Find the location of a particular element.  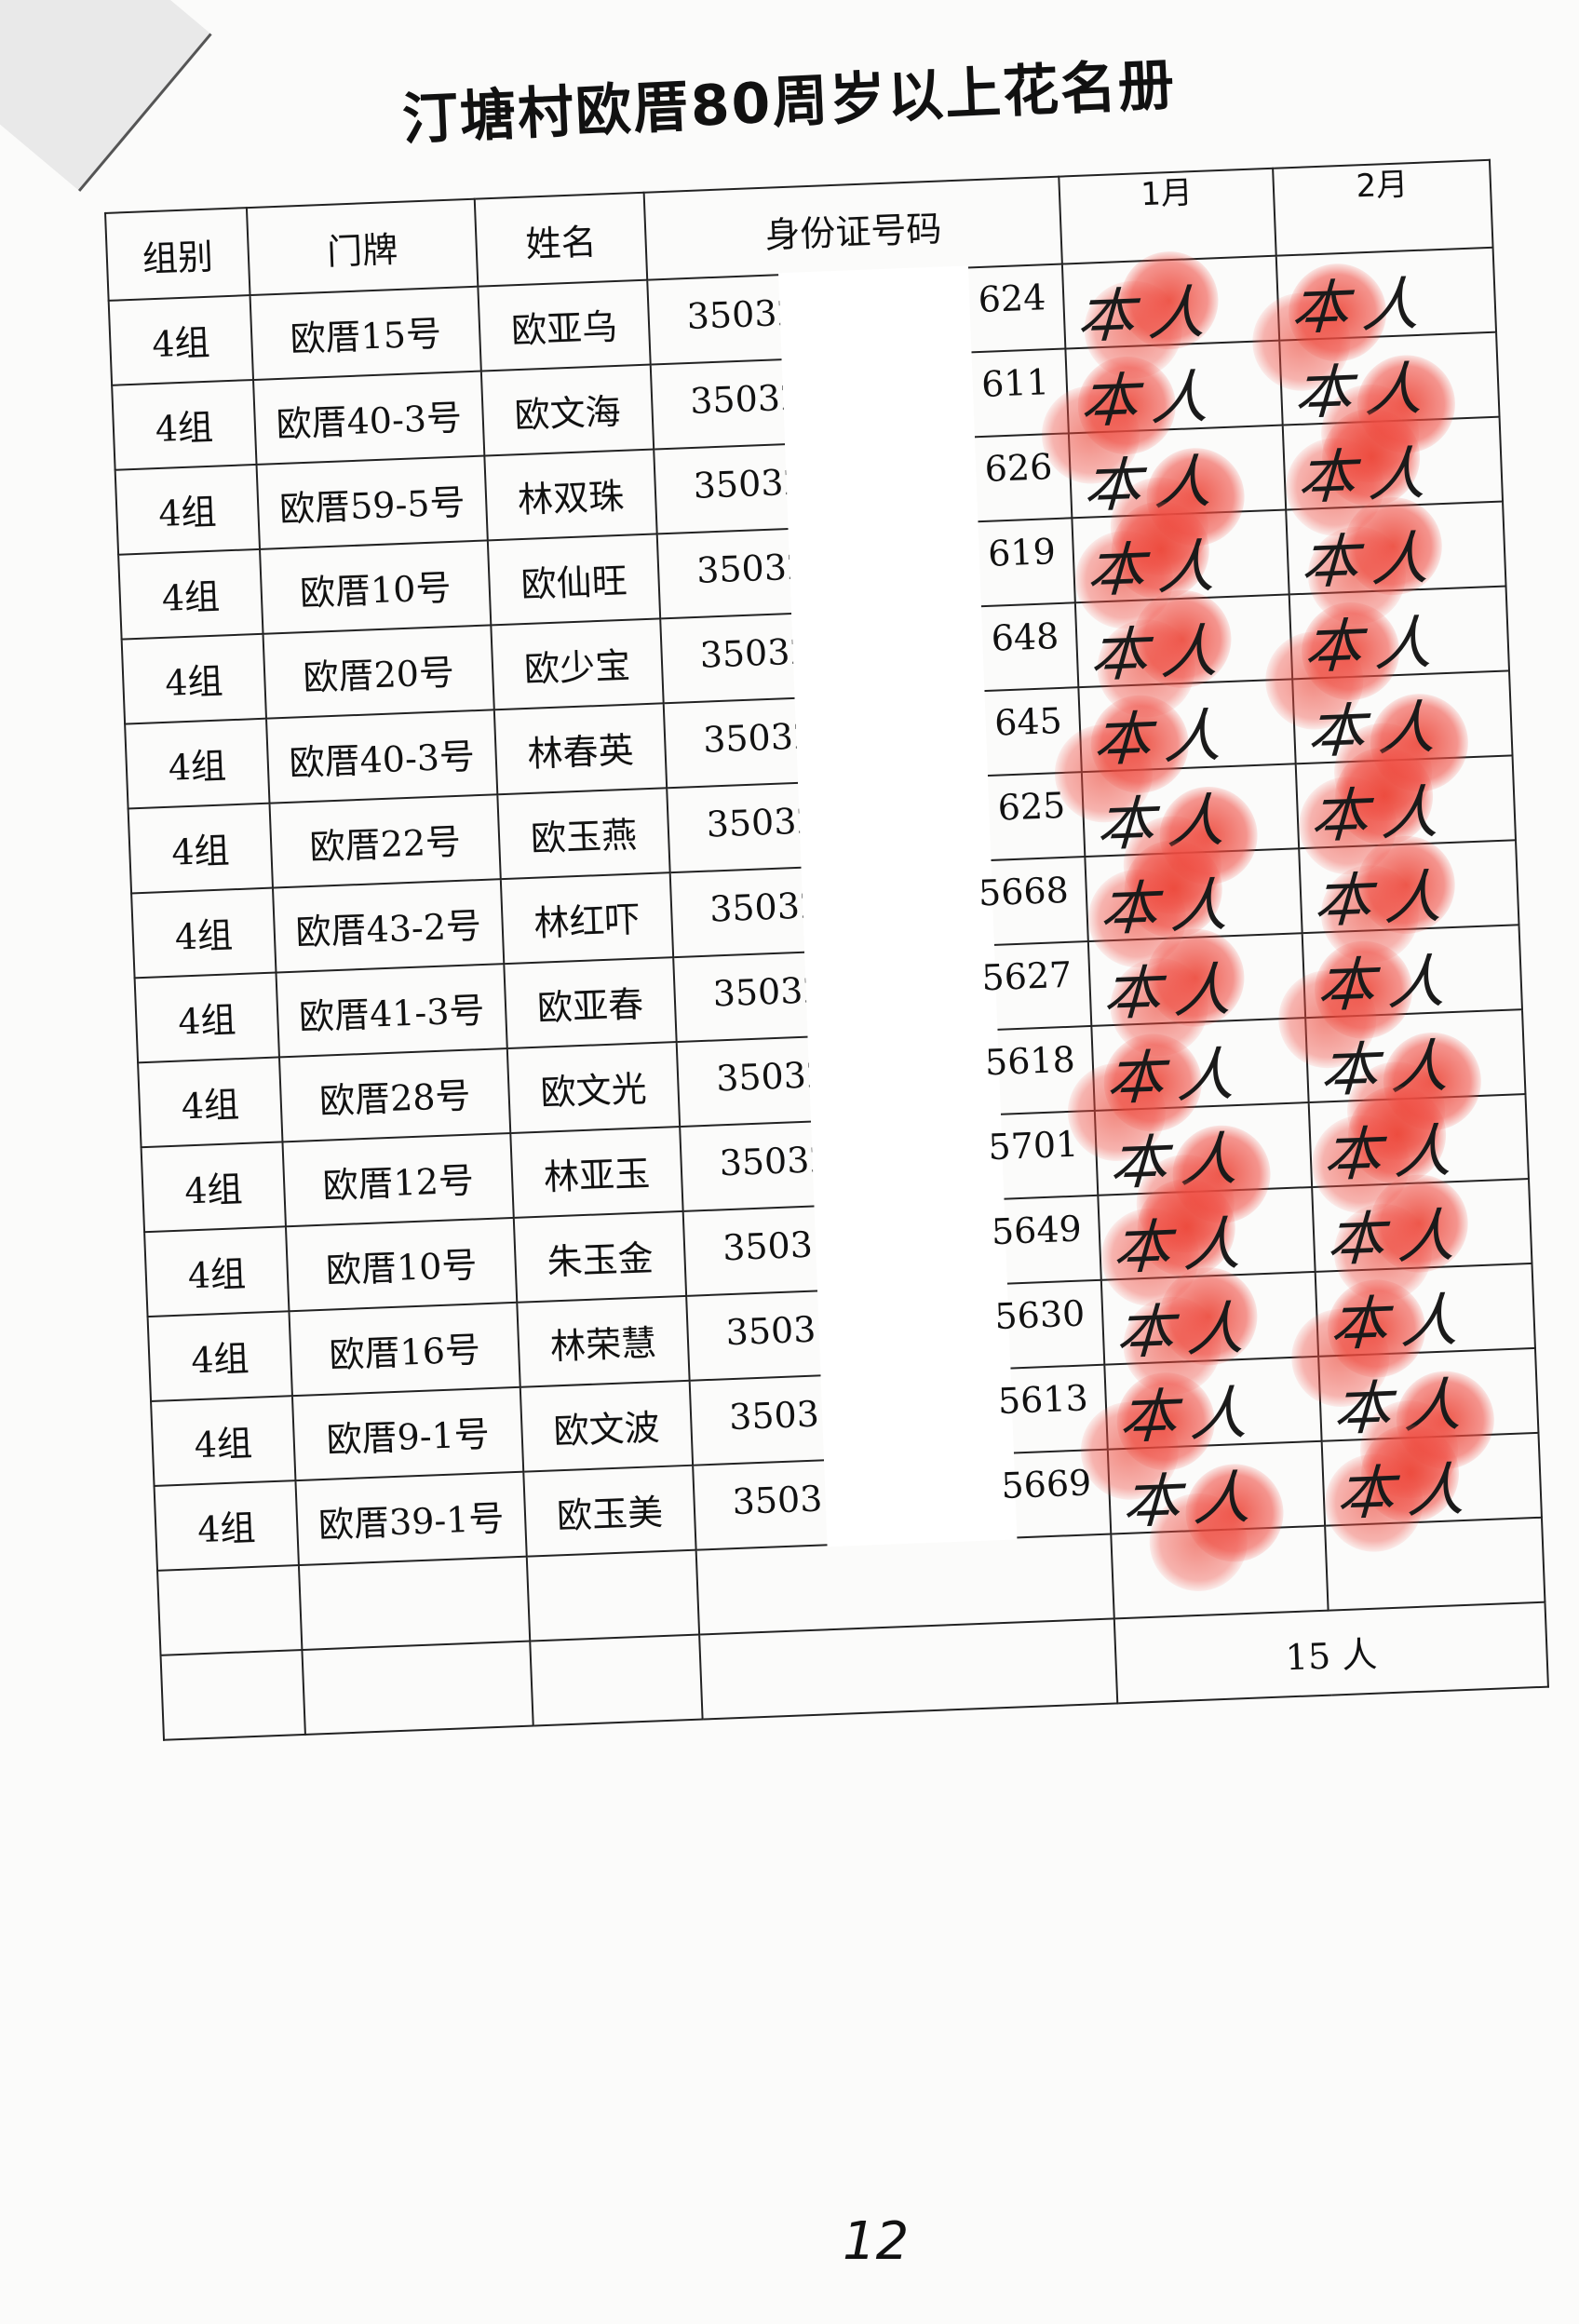

name-cell: 欧文光 is located at coordinates (593, 1088).